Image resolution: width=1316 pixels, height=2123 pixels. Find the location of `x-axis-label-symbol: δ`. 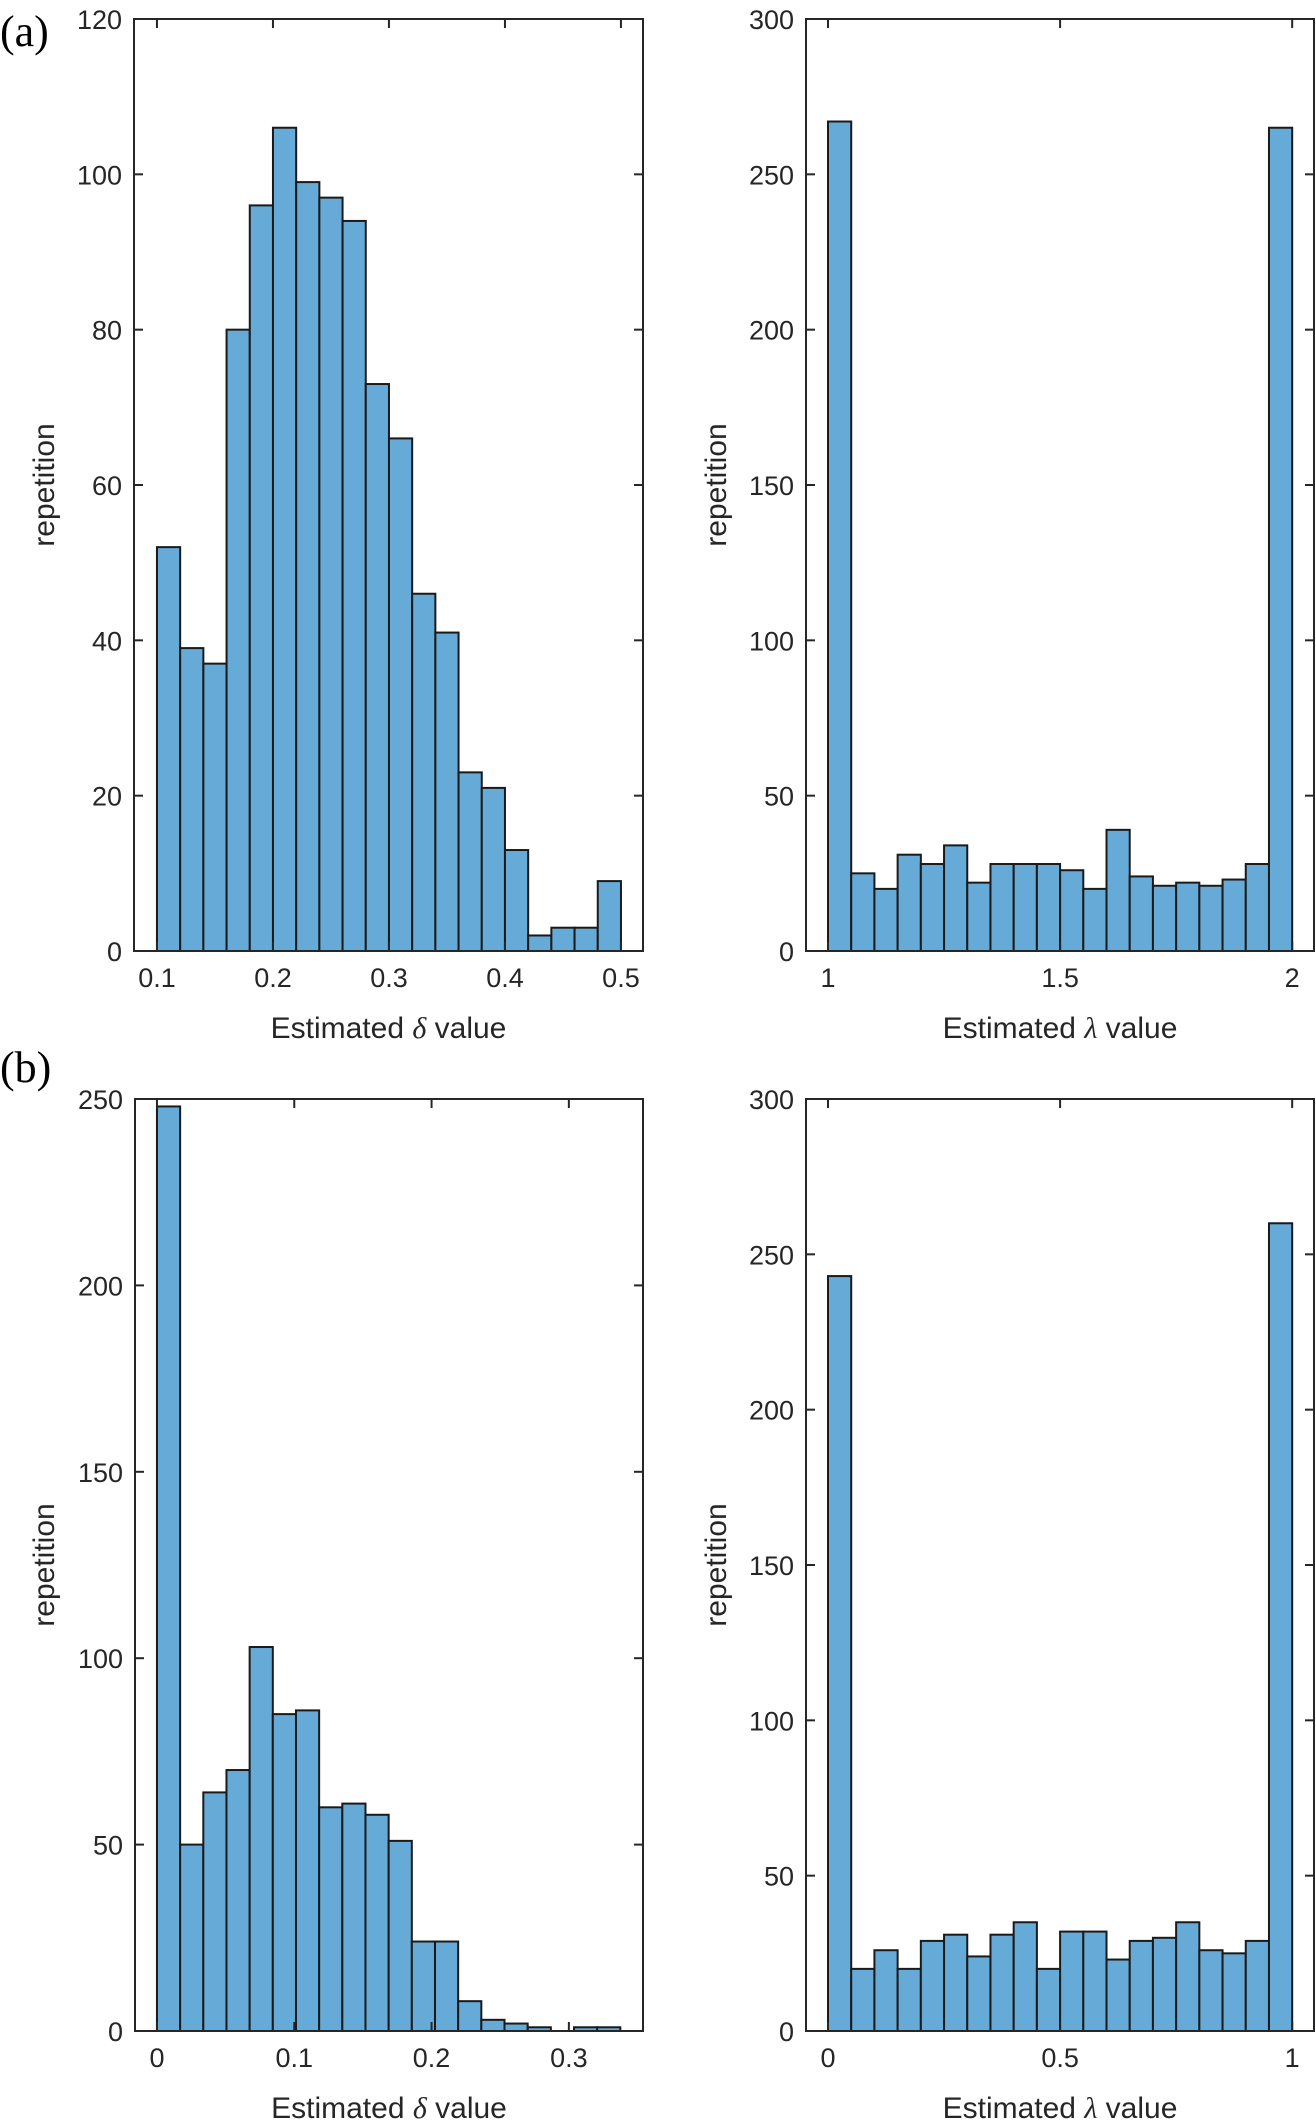

x-axis-label-symbol: δ is located at coordinates (419, 1028).